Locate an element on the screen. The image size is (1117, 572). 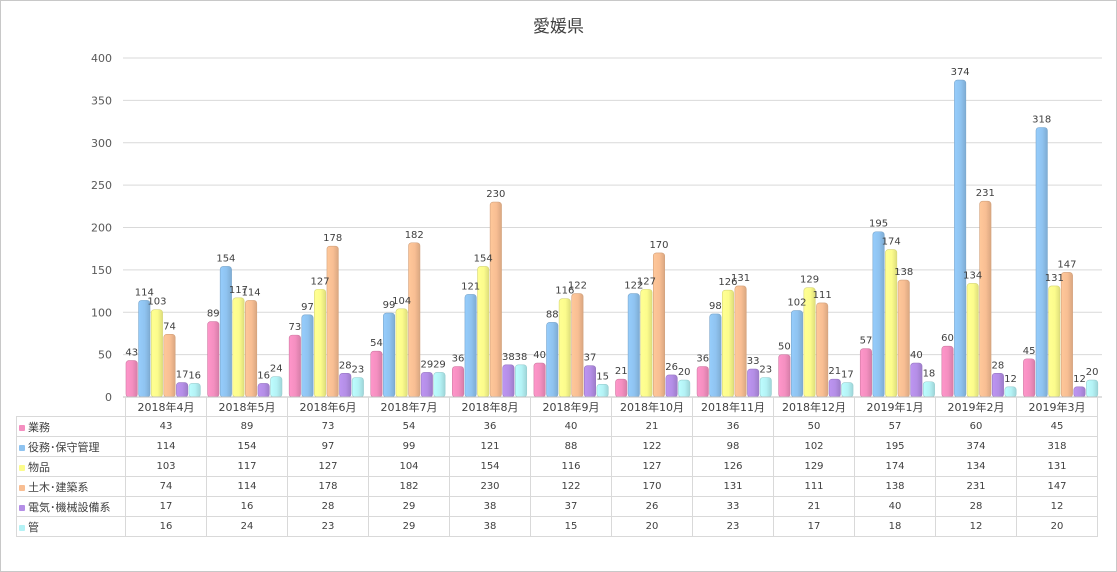
table-cell: 17 is located at coordinates (814, 526).